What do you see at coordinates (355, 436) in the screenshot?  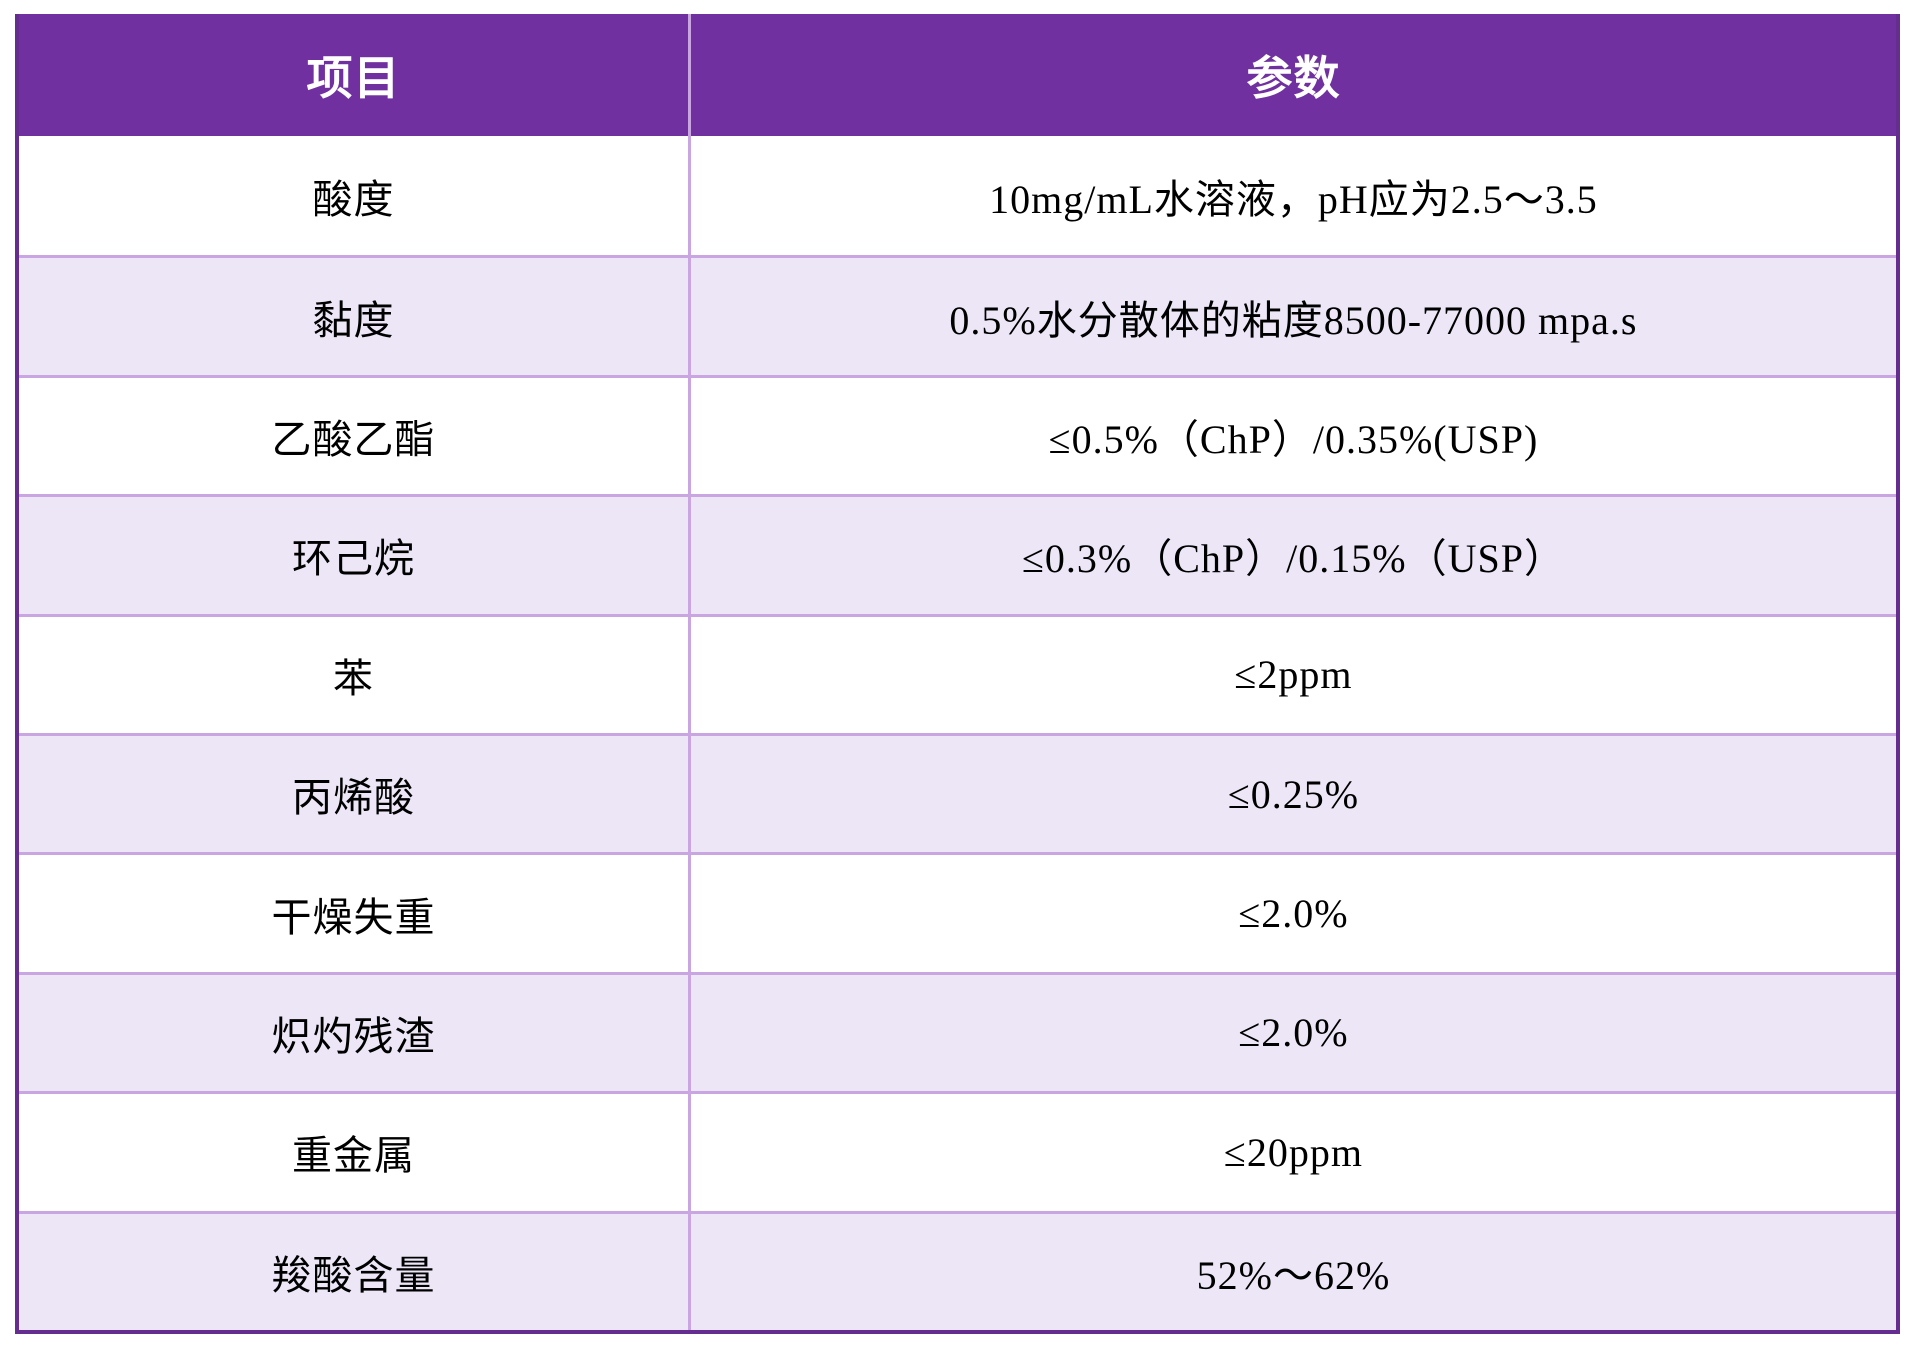 I see `item-cell: 乙酸乙酯` at bounding box center [355, 436].